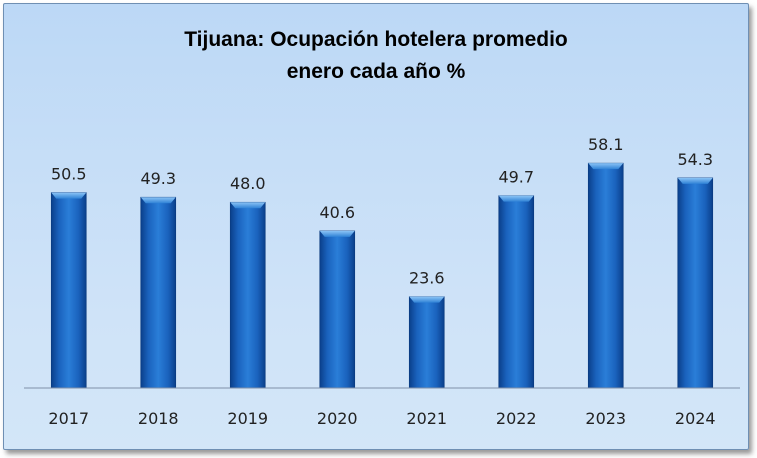  I want to click on chart-title: Tijuana: Ocupación hotelera promedio, so click(376, 39).